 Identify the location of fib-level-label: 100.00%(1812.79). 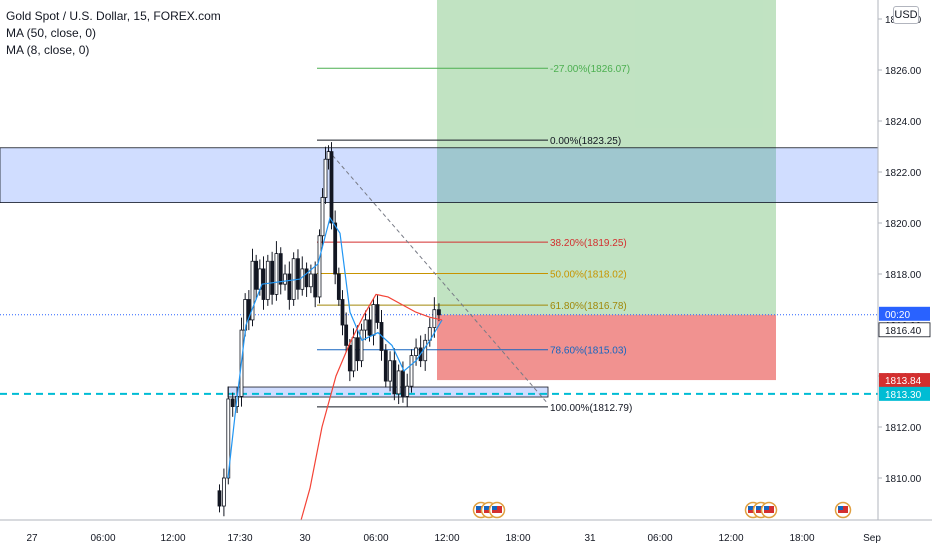
(591, 408).